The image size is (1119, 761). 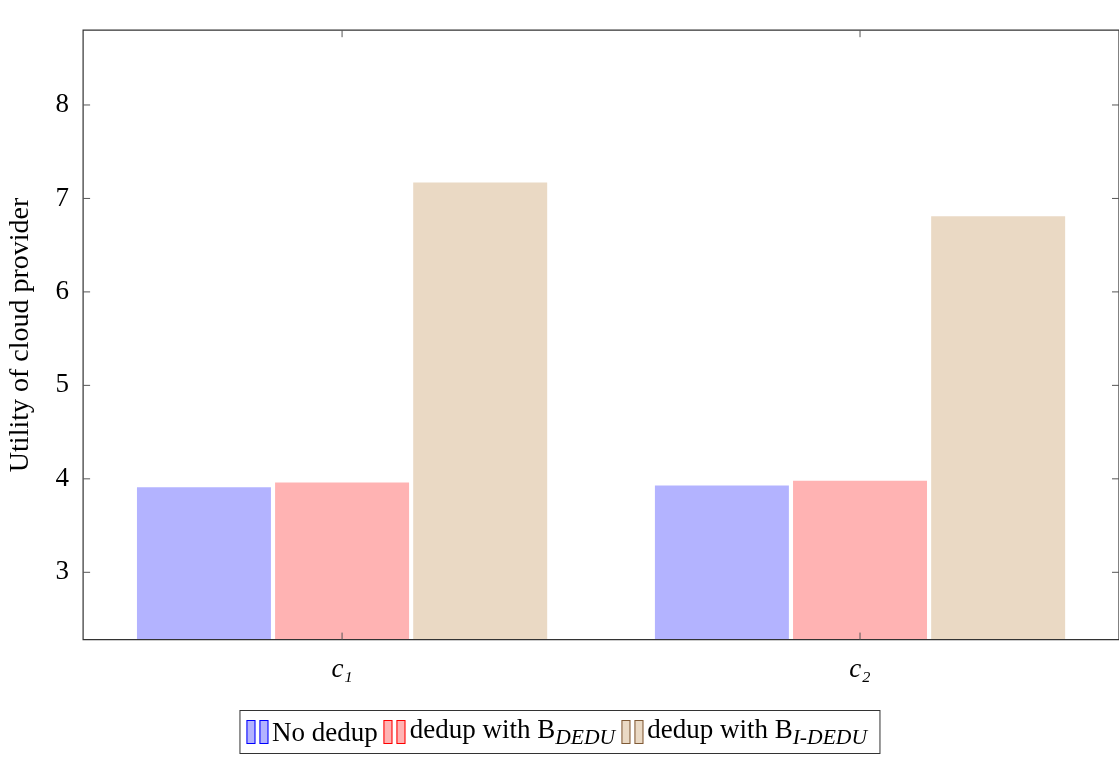 What do you see at coordinates (62, 383) in the screenshot?
I see `y-tick-label: 5` at bounding box center [62, 383].